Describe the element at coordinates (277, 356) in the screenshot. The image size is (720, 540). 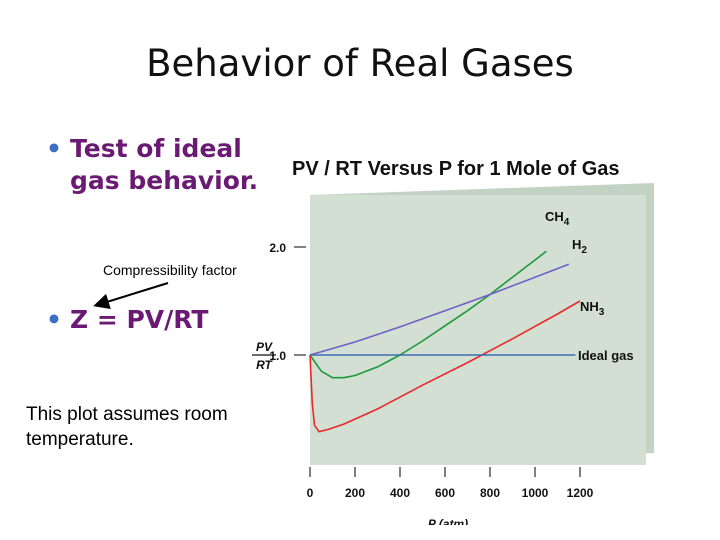
I see `y-tick-label: 1.0` at that location.